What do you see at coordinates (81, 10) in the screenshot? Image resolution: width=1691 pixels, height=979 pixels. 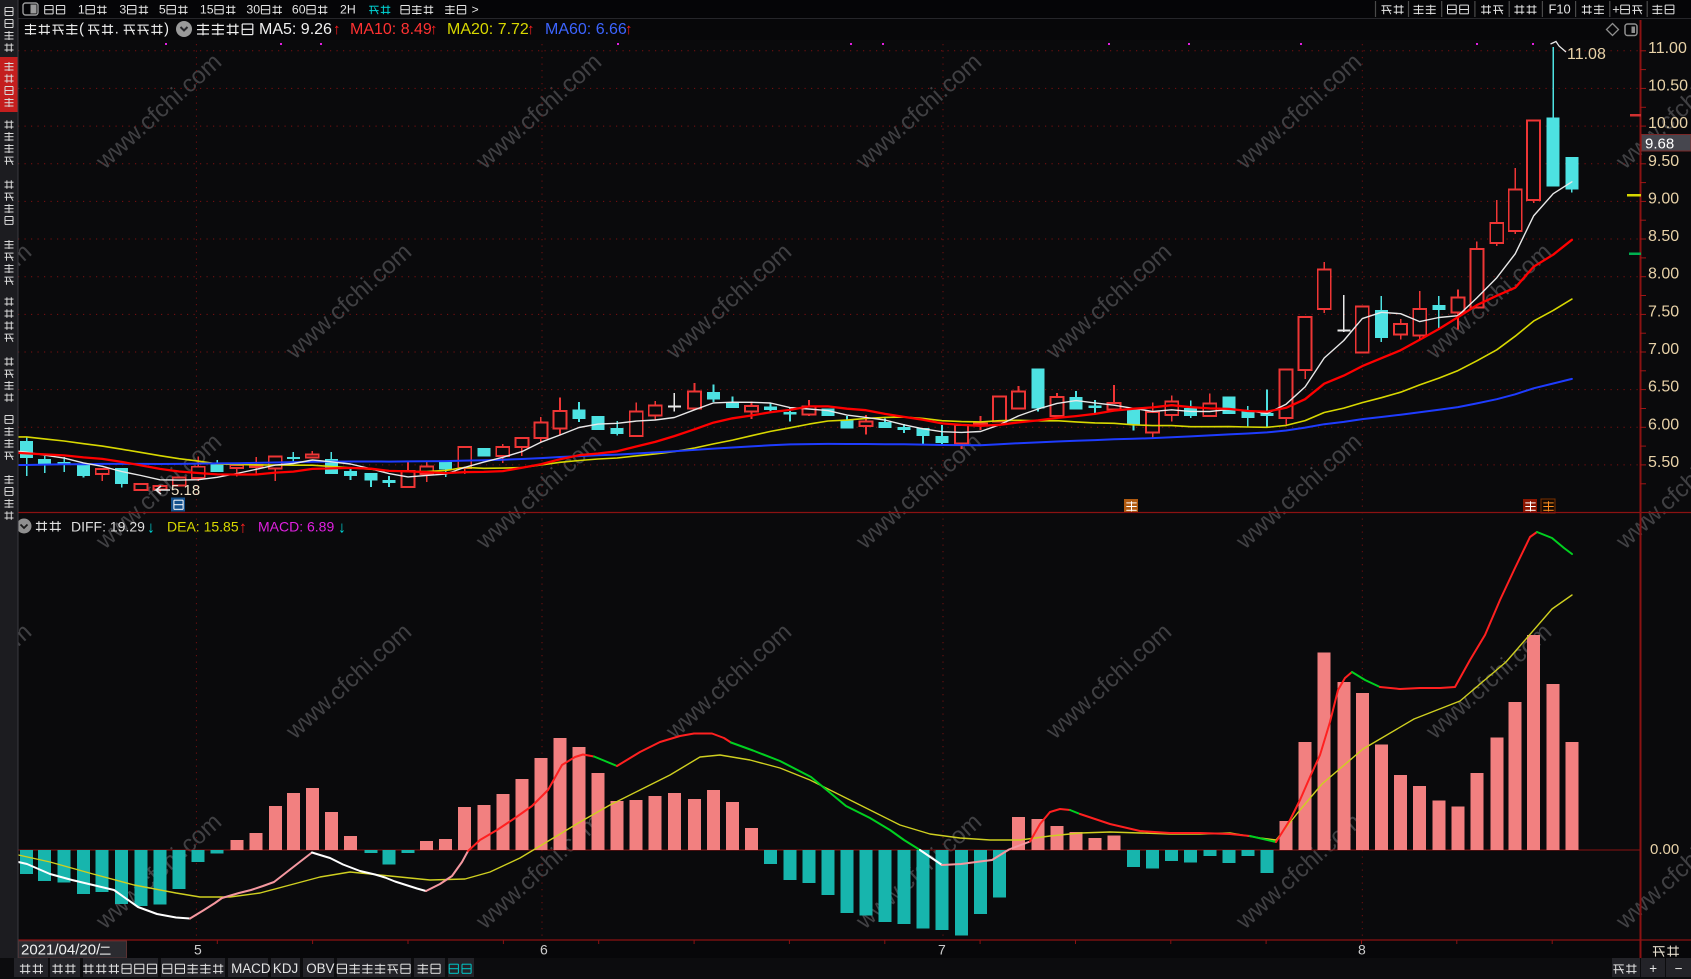 I see `svg-text: 1` at bounding box center [81, 10].